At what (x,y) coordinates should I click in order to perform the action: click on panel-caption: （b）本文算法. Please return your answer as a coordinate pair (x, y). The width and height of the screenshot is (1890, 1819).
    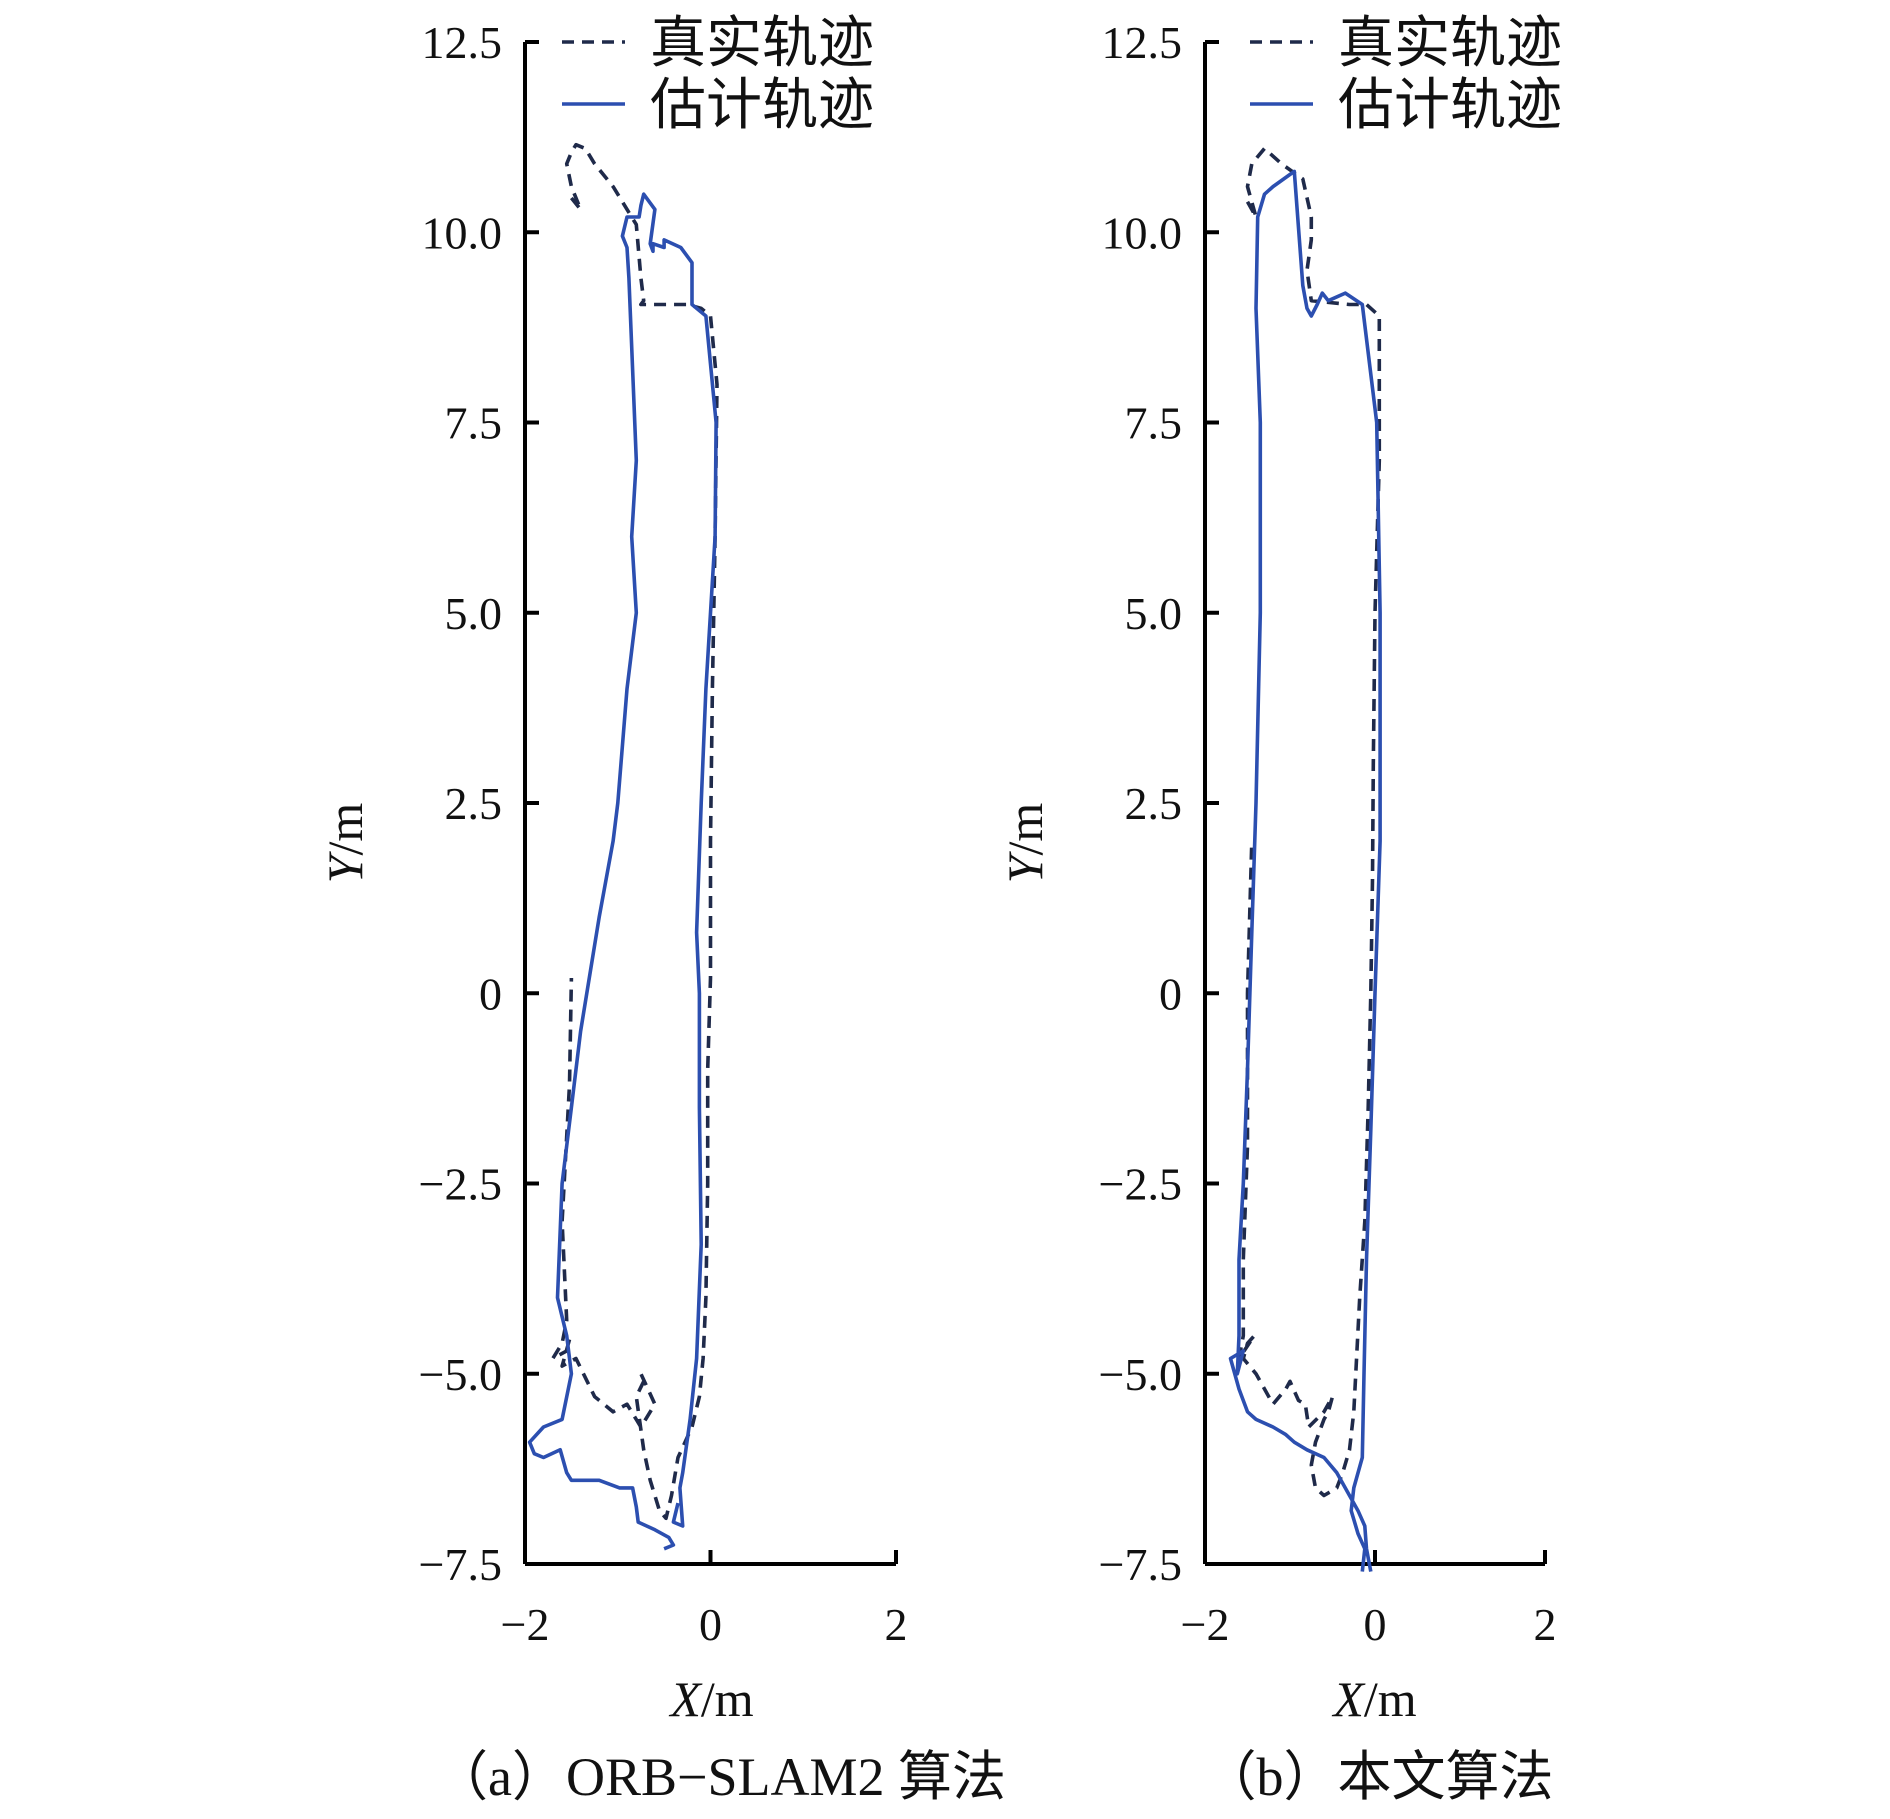
    Looking at the image, I should click on (1378, 1777).